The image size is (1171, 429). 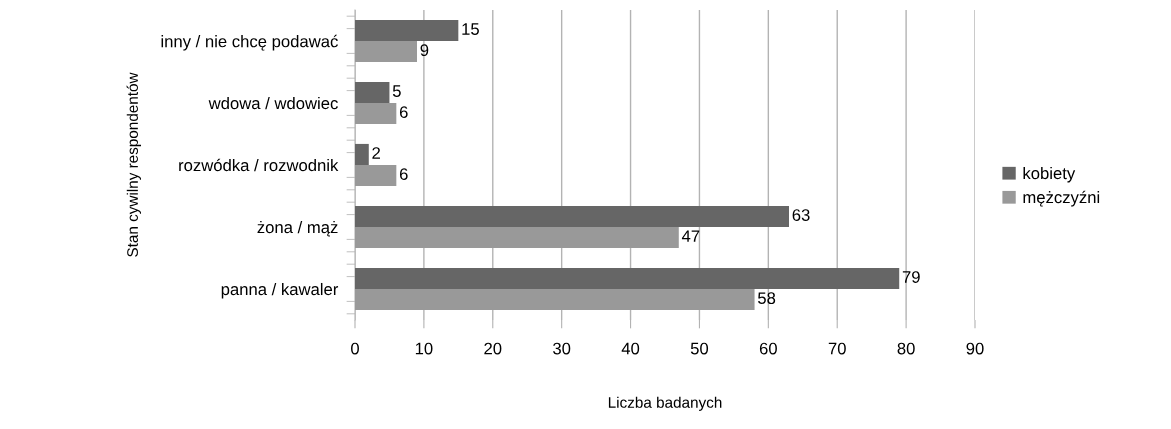 What do you see at coordinates (355, 348) in the screenshot?
I see `x-tick-label: 0` at bounding box center [355, 348].